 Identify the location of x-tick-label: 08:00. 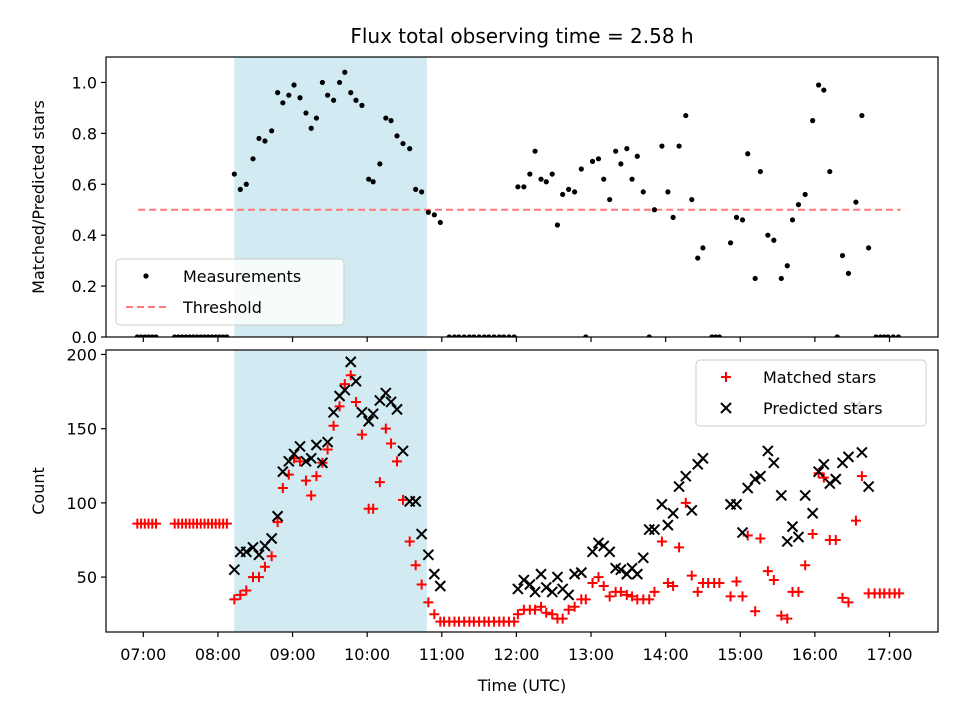
(218, 654).